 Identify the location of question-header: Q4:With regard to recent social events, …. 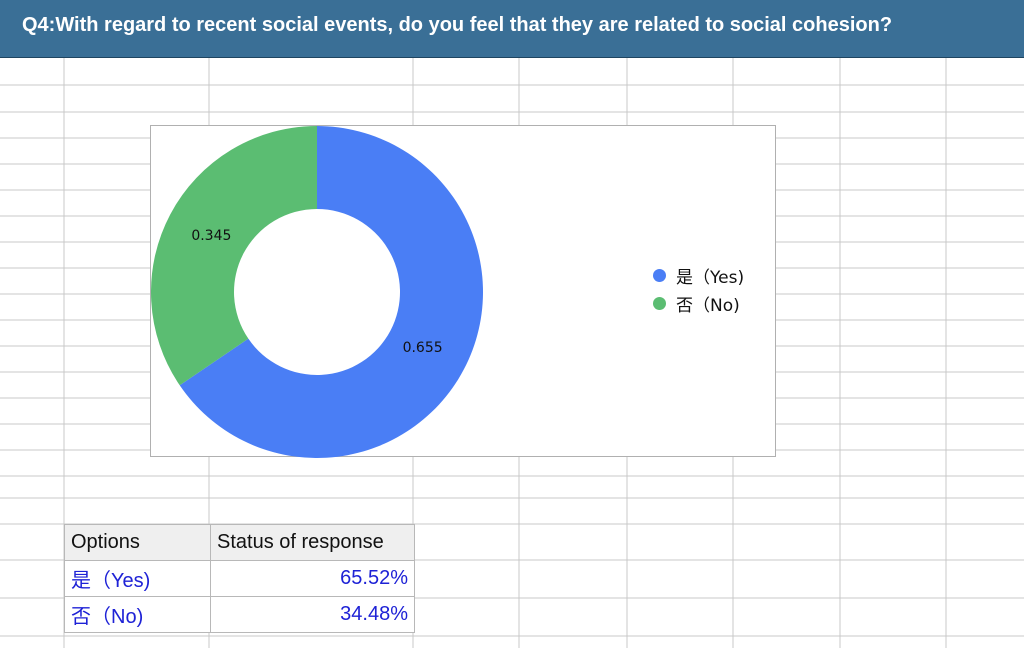
(512, 29).